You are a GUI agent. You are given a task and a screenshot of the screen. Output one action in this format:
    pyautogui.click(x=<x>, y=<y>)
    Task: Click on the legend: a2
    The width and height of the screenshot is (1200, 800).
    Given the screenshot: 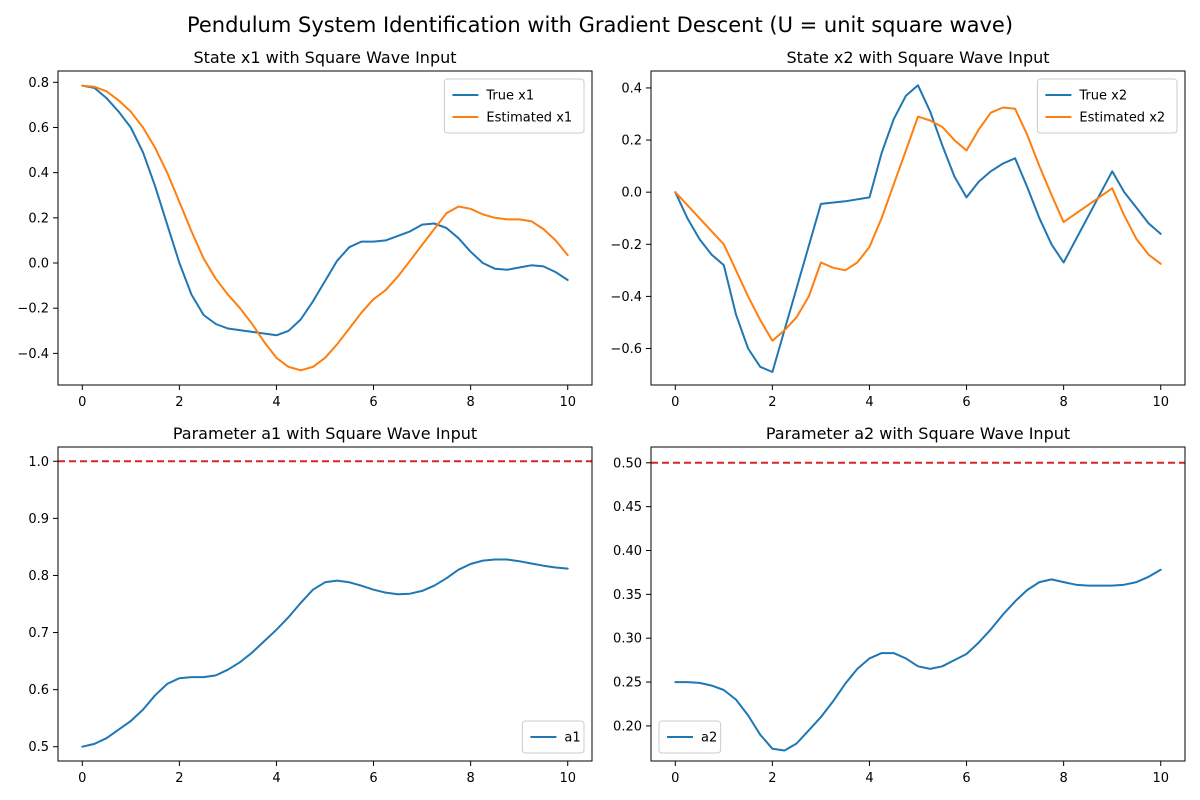 What is the action you would take?
    pyautogui.click(x=690, y=737)
    